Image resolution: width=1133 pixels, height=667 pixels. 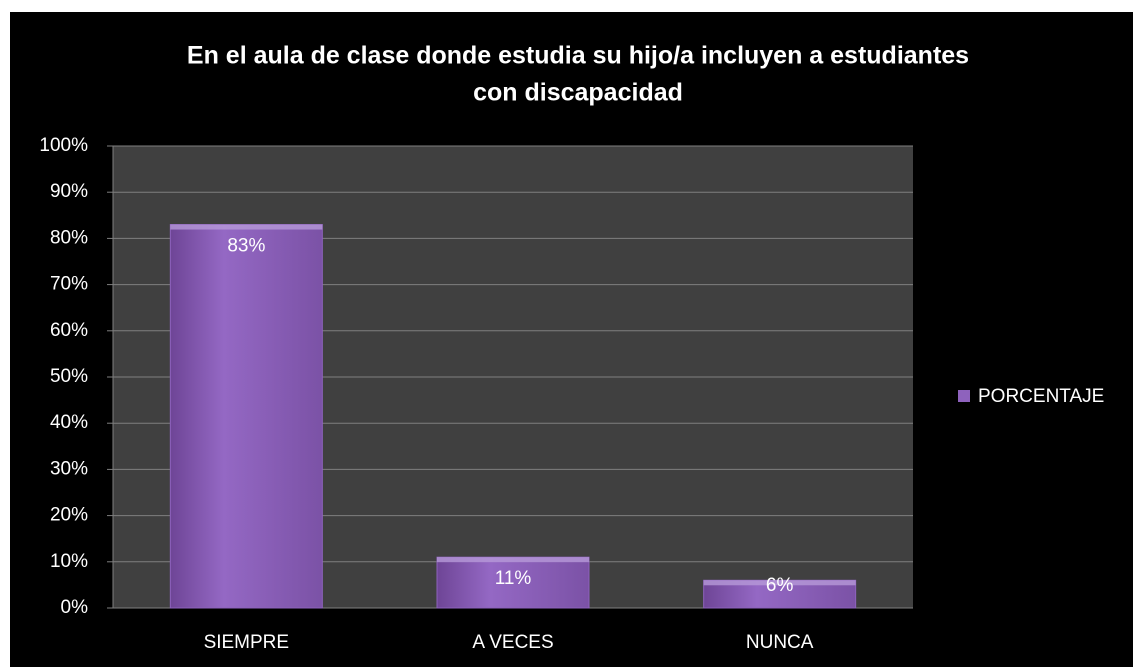 What do you see at coordinates (69, 284) in the screenshot?
I see `y-tick-label: 70%` at bounding box center [69, 284].